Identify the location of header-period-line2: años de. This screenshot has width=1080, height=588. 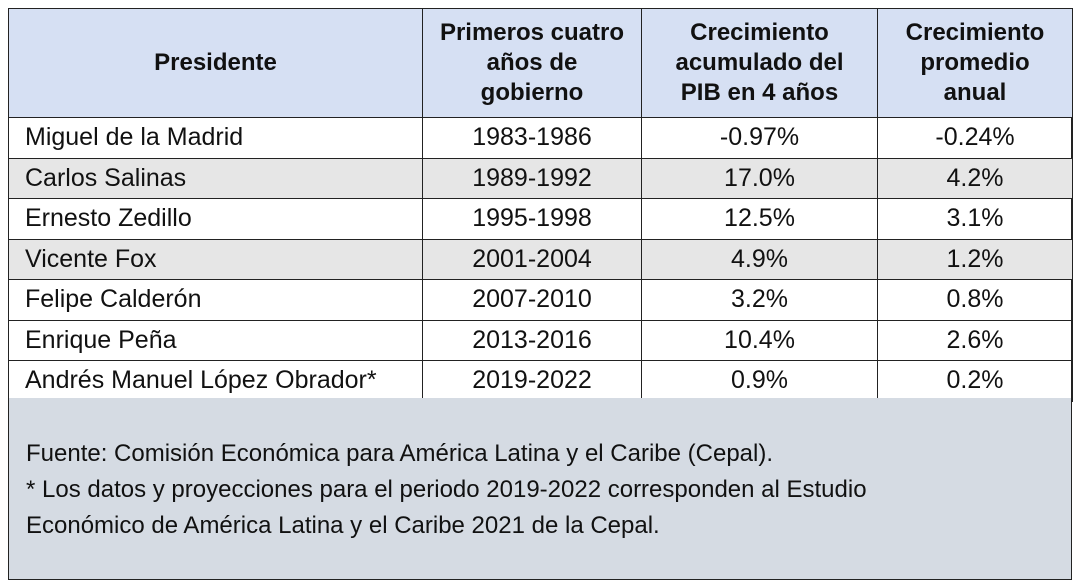
(532, 62).